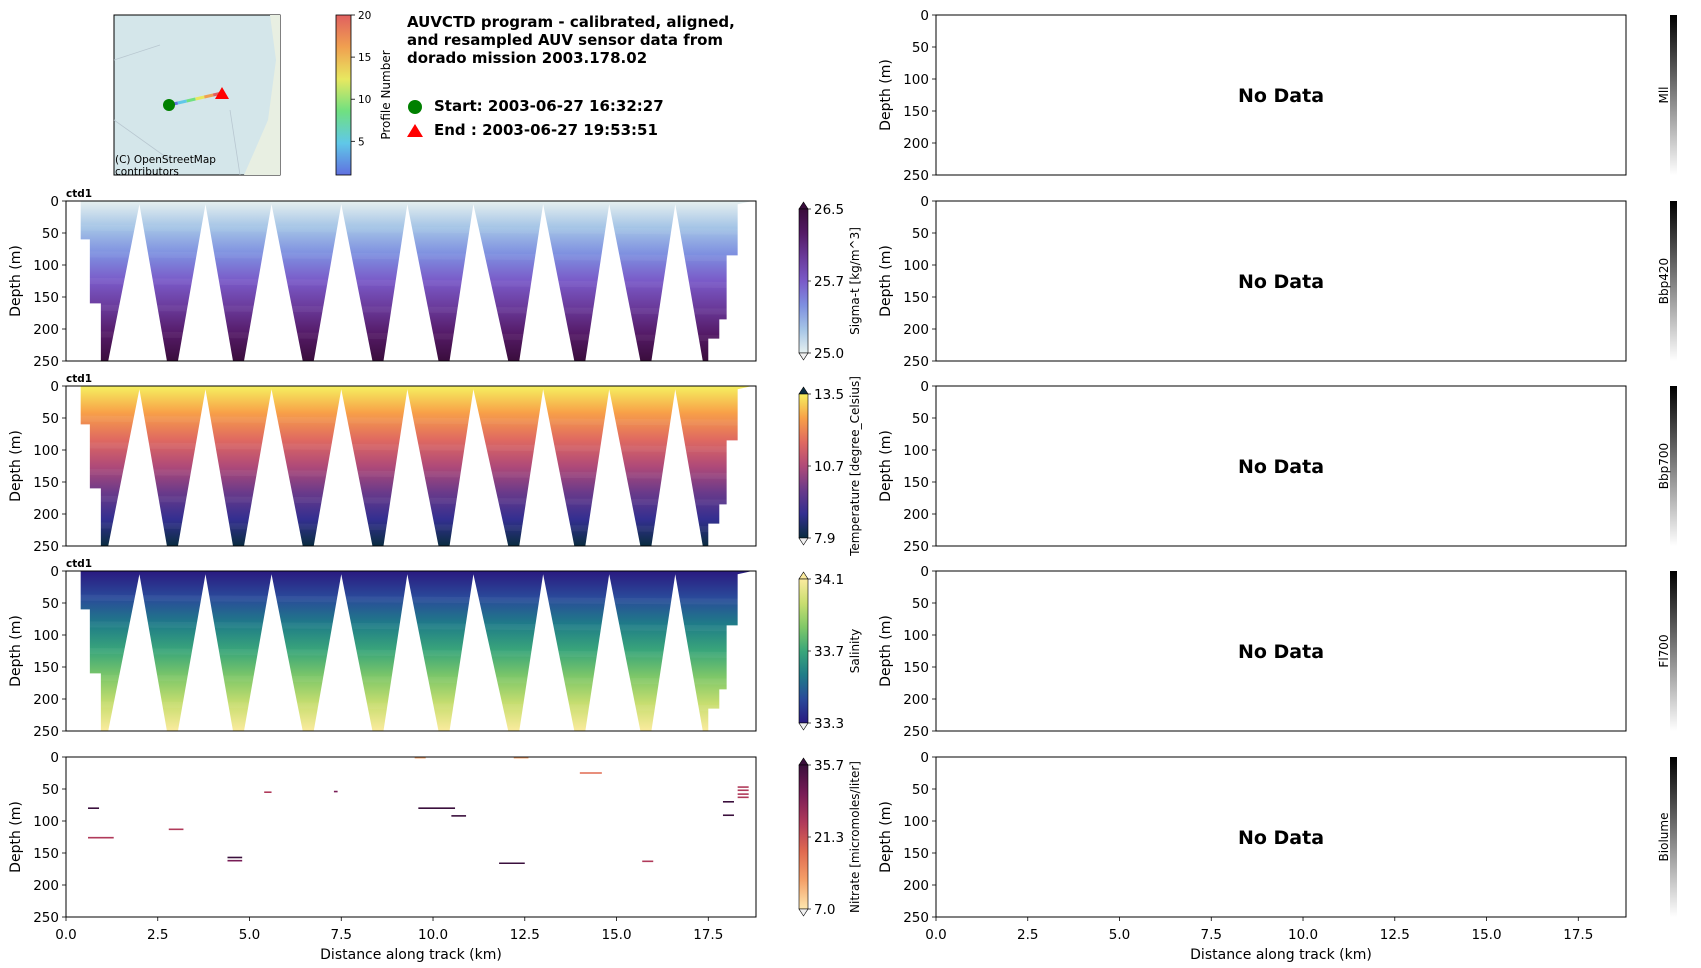 This screenshot has height=968, width=1701. I want to click on colorbar-tick-label: 25.7, so click(829, 282).